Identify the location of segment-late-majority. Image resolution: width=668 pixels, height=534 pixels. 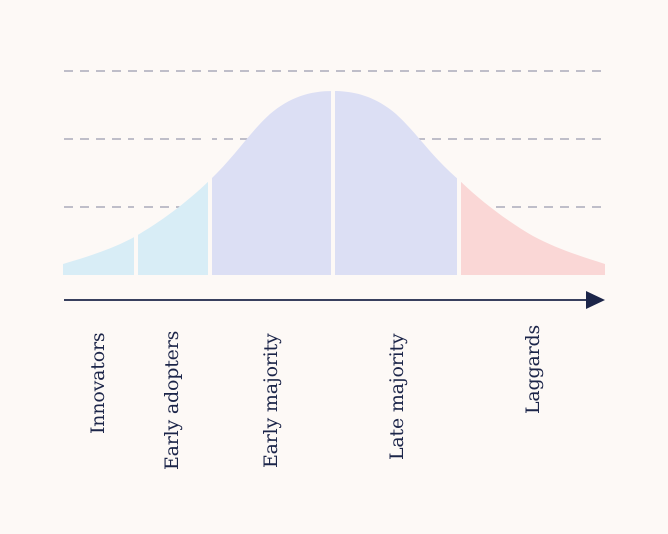
(396, 183).